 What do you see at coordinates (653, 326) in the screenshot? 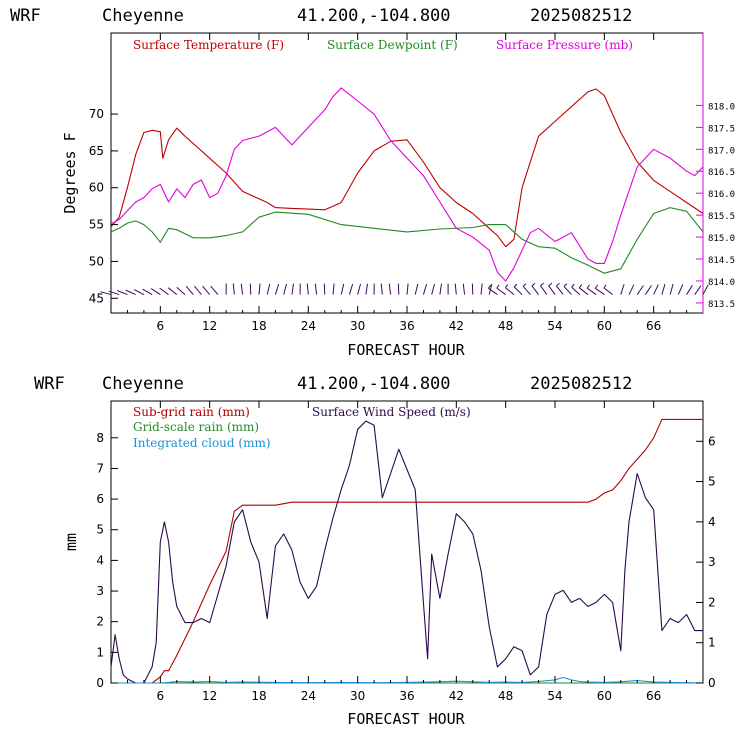
I see `top-x-tick-label: 66` at bounding box center [653, 326].